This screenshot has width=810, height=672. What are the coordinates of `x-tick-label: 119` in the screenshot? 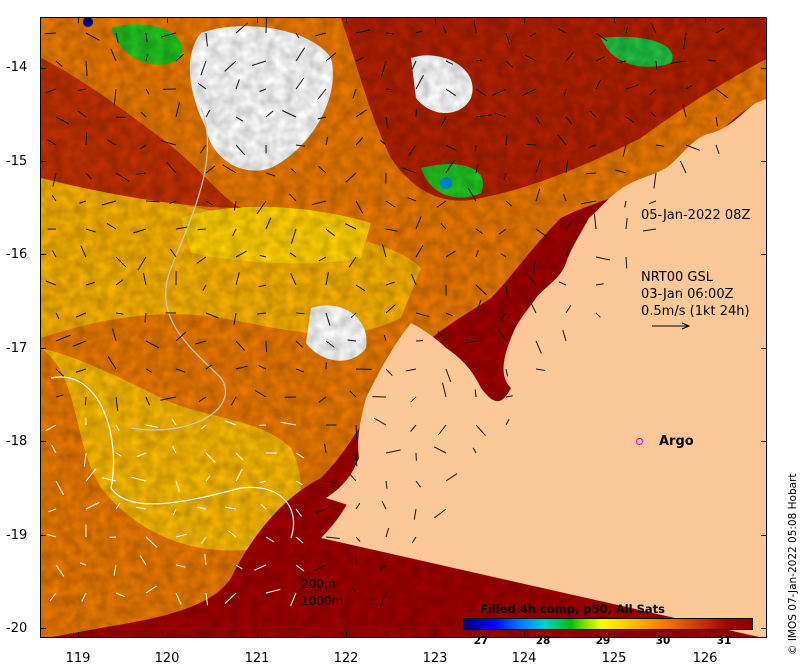 It's located at (78, 658).